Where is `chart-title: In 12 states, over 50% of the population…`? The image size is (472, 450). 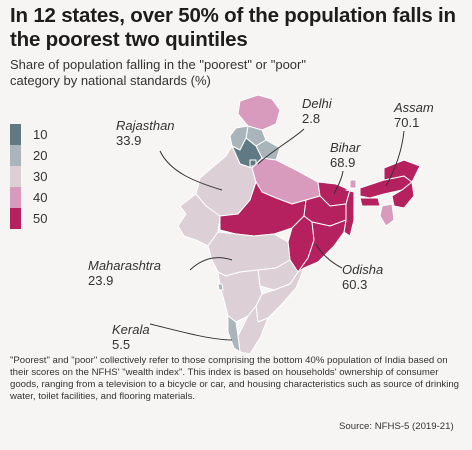
chart-title: In 12 states, over 50% of the population… is located at coordinates (233, 27).